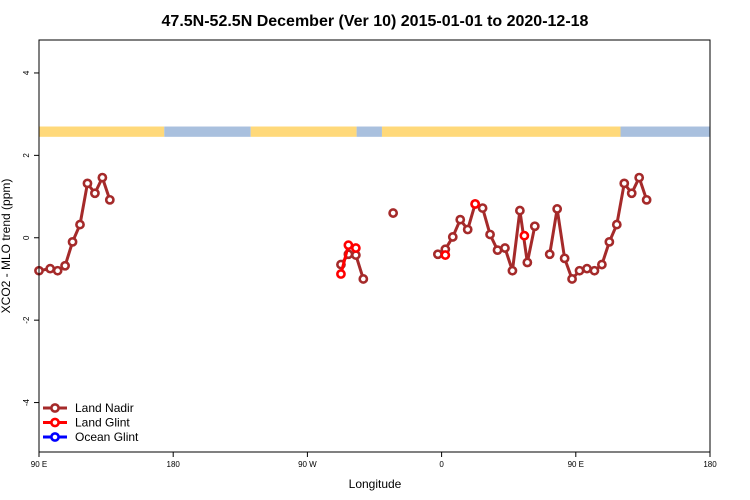 The image size is (750, 500). I want to click on x-tick-label: 0, so click(441, 464).